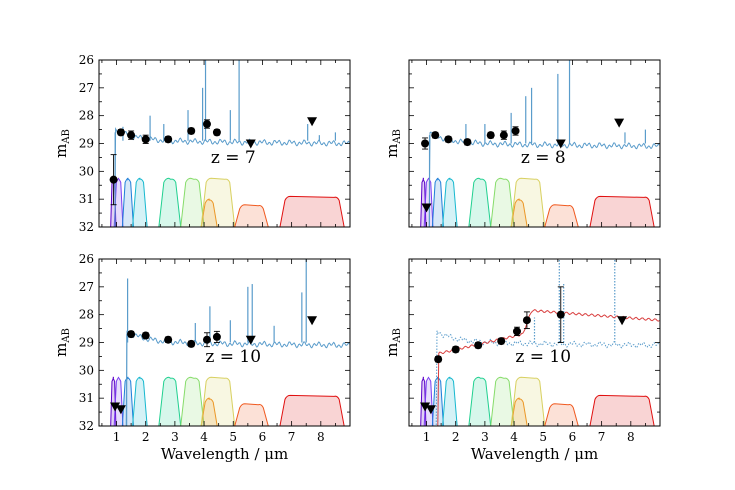 This screenshot has height=490, width=735. Describe the element at coordinates (456, 437) in the screenshot. I see `x-tick-label: 2` at that location.